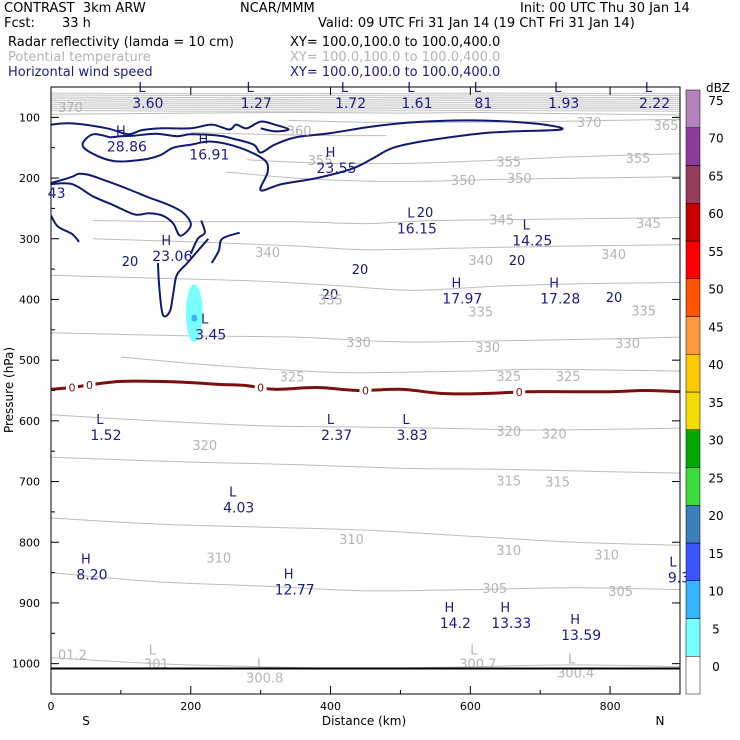 The width and height of the screenshot is (740, 740). What do you see at coordinates (483, 96) in the screenshot?
I see `wind-low-marker: L81` at bounding box center [483, 96].